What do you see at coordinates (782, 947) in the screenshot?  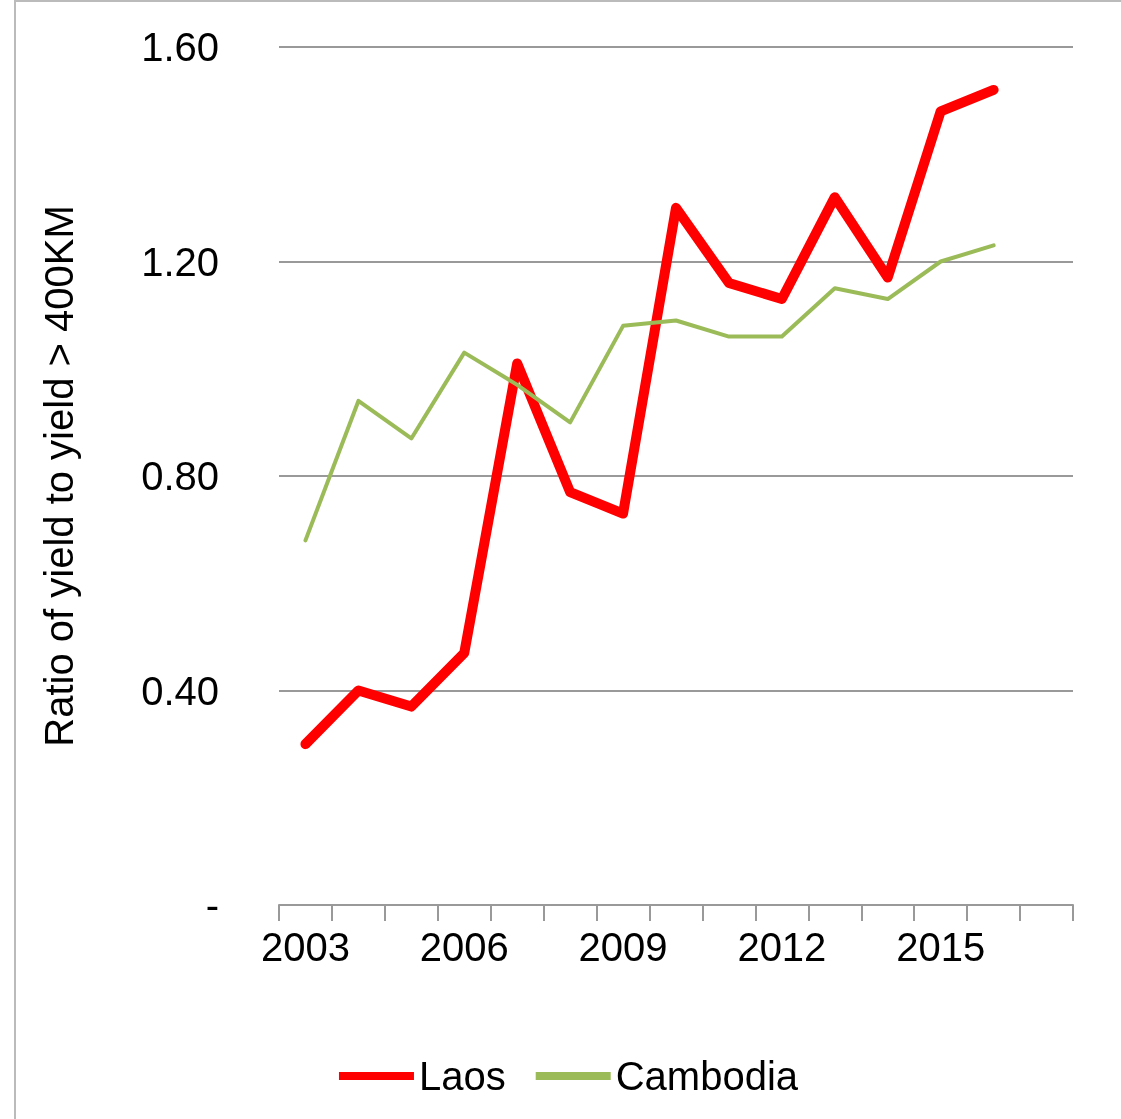 I see `x-tick-label: 2012` at bounding box center [782, 947].